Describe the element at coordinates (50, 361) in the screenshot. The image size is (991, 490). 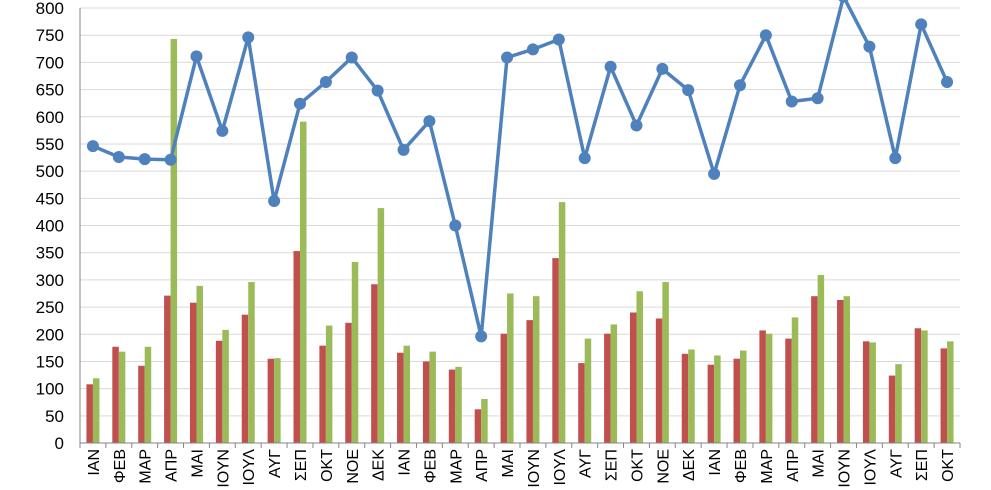
I see `y-tick-label: 150` at that location.